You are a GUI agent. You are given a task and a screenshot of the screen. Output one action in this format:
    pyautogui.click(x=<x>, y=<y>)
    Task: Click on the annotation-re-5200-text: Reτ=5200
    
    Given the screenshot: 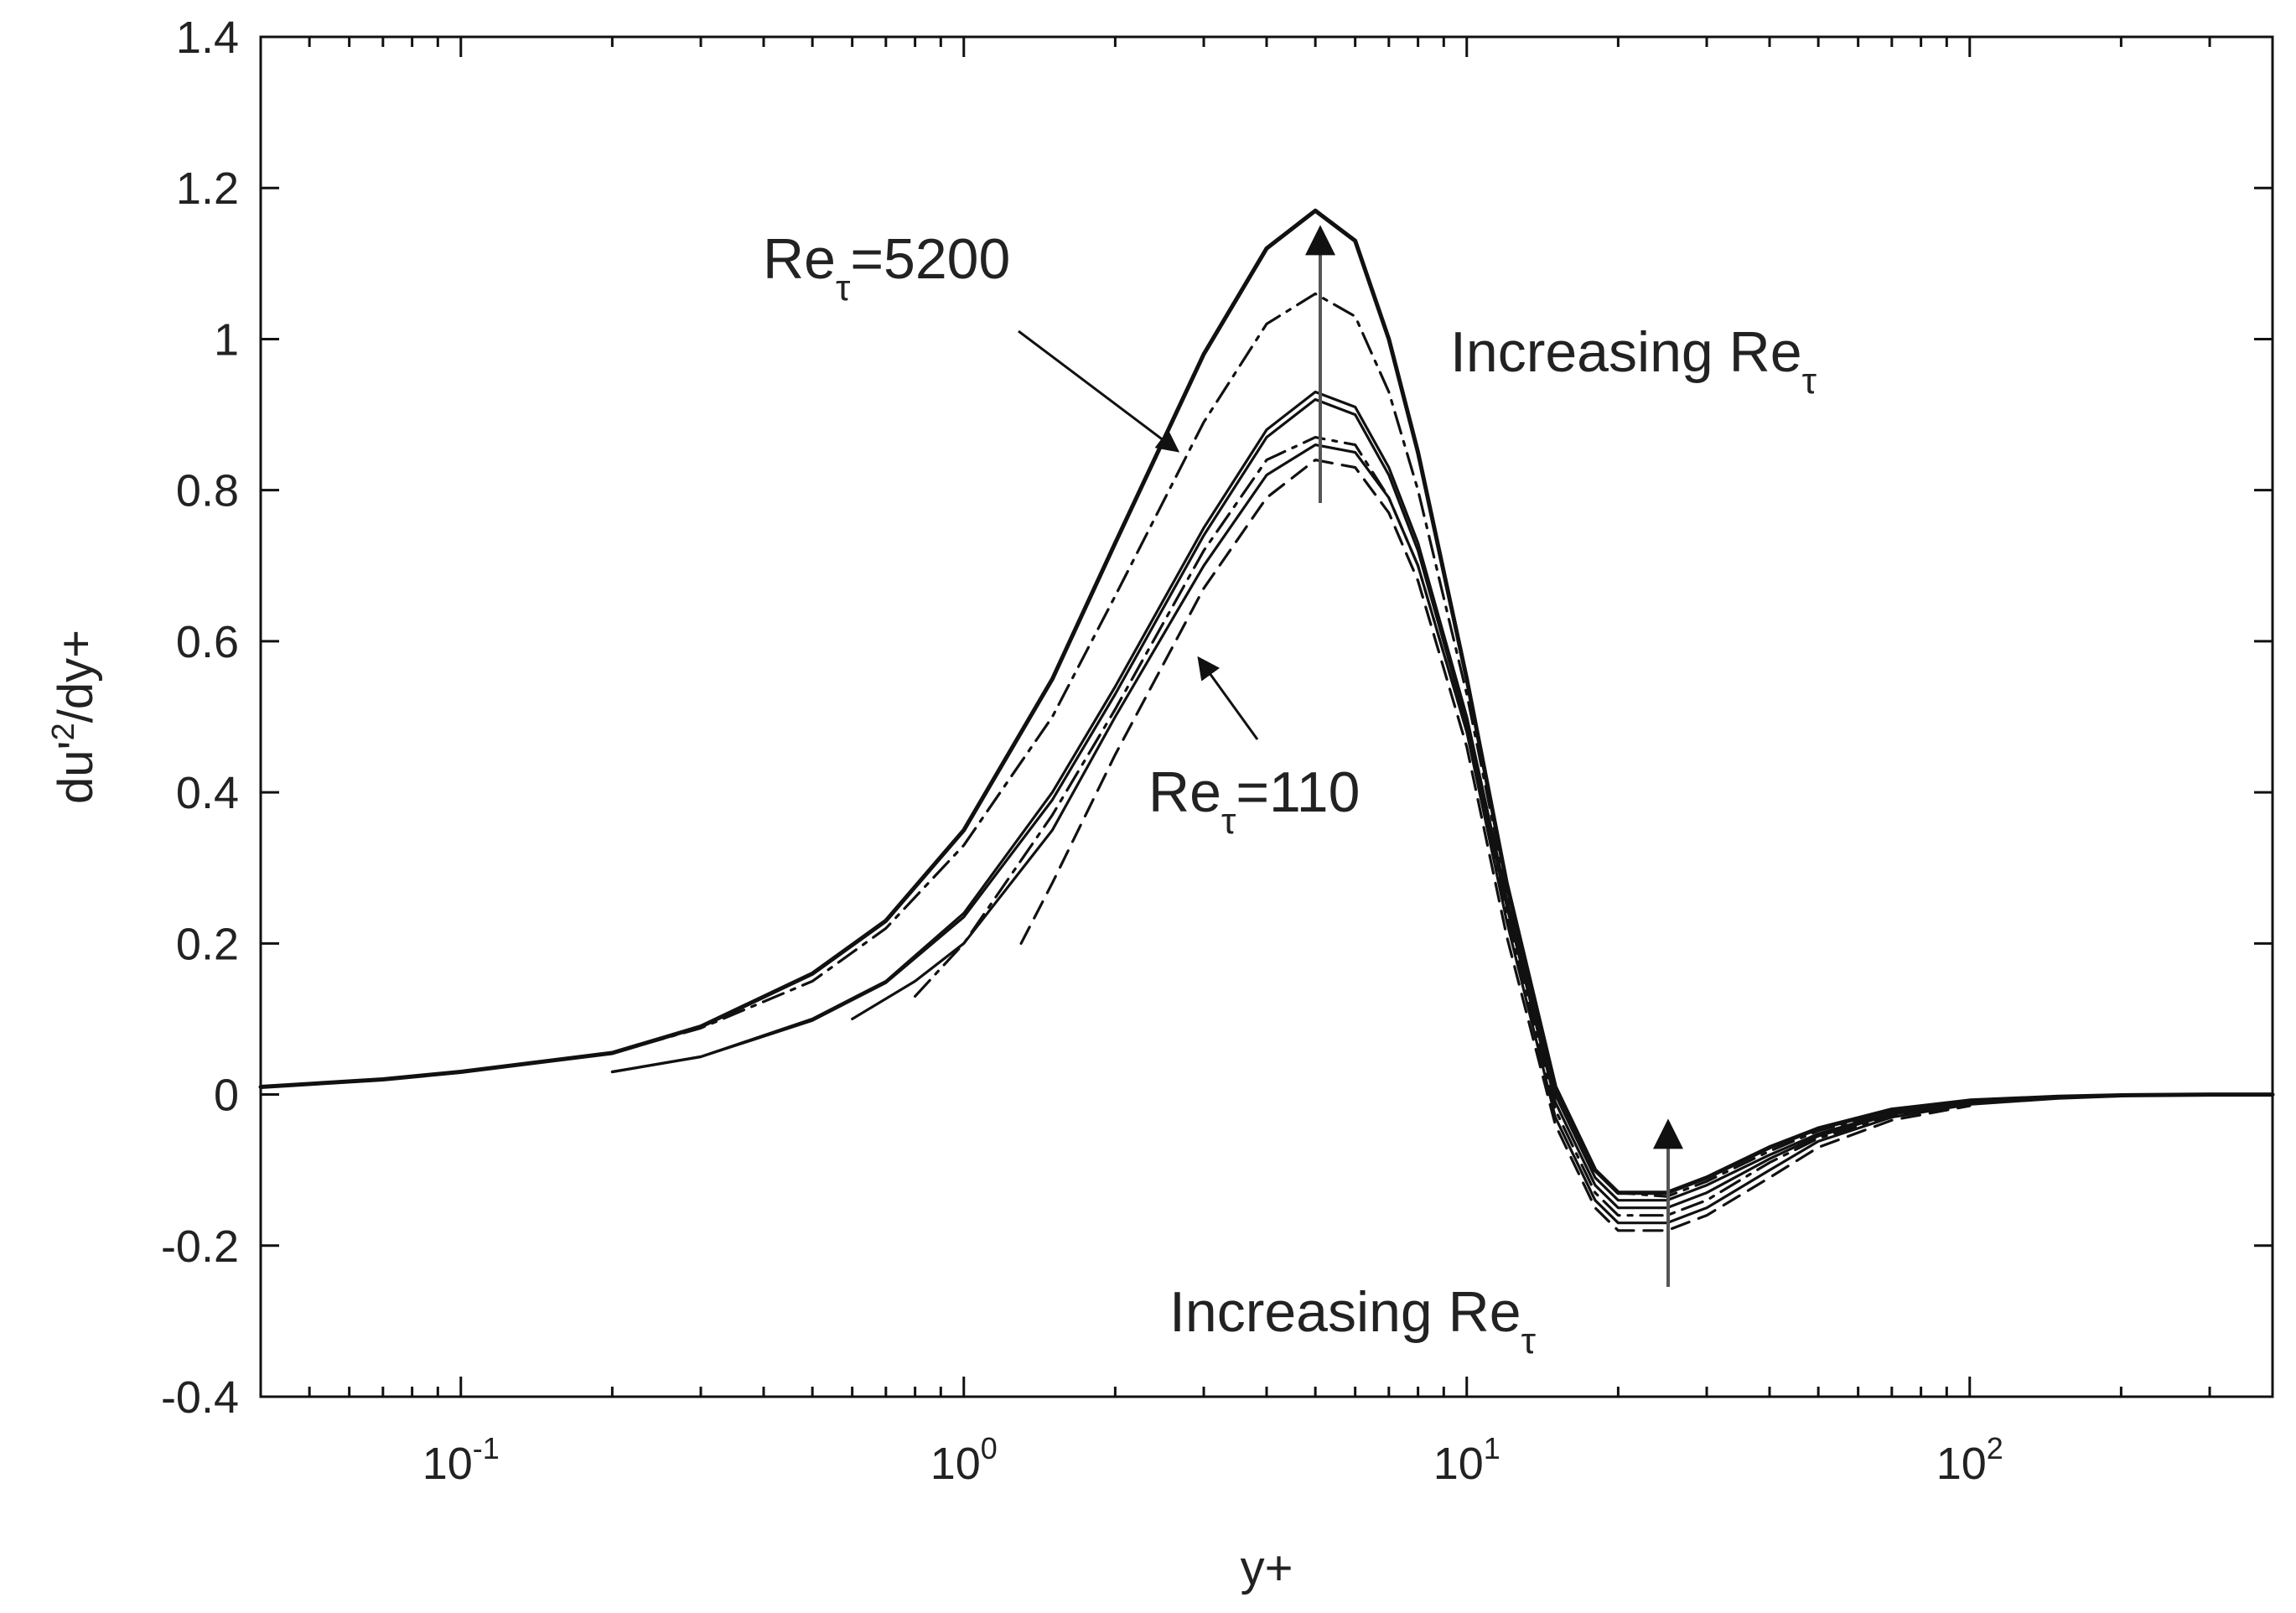 What is the action you would take?
    pyautogui.click(x=886, y=268)
    